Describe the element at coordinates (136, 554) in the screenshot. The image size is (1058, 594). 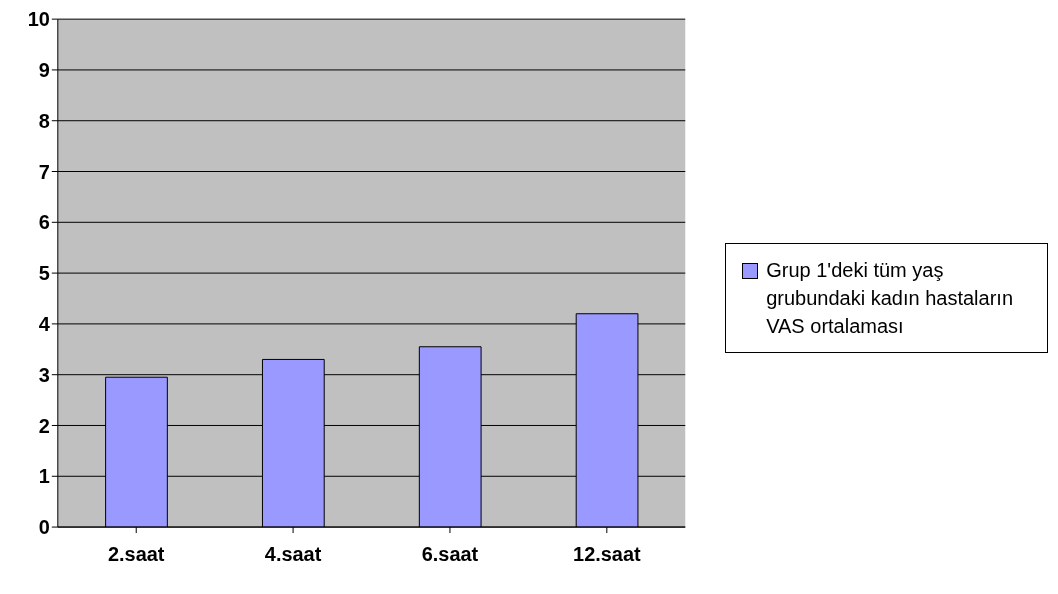
I see `x-tick-label: 2.saat` at that location.